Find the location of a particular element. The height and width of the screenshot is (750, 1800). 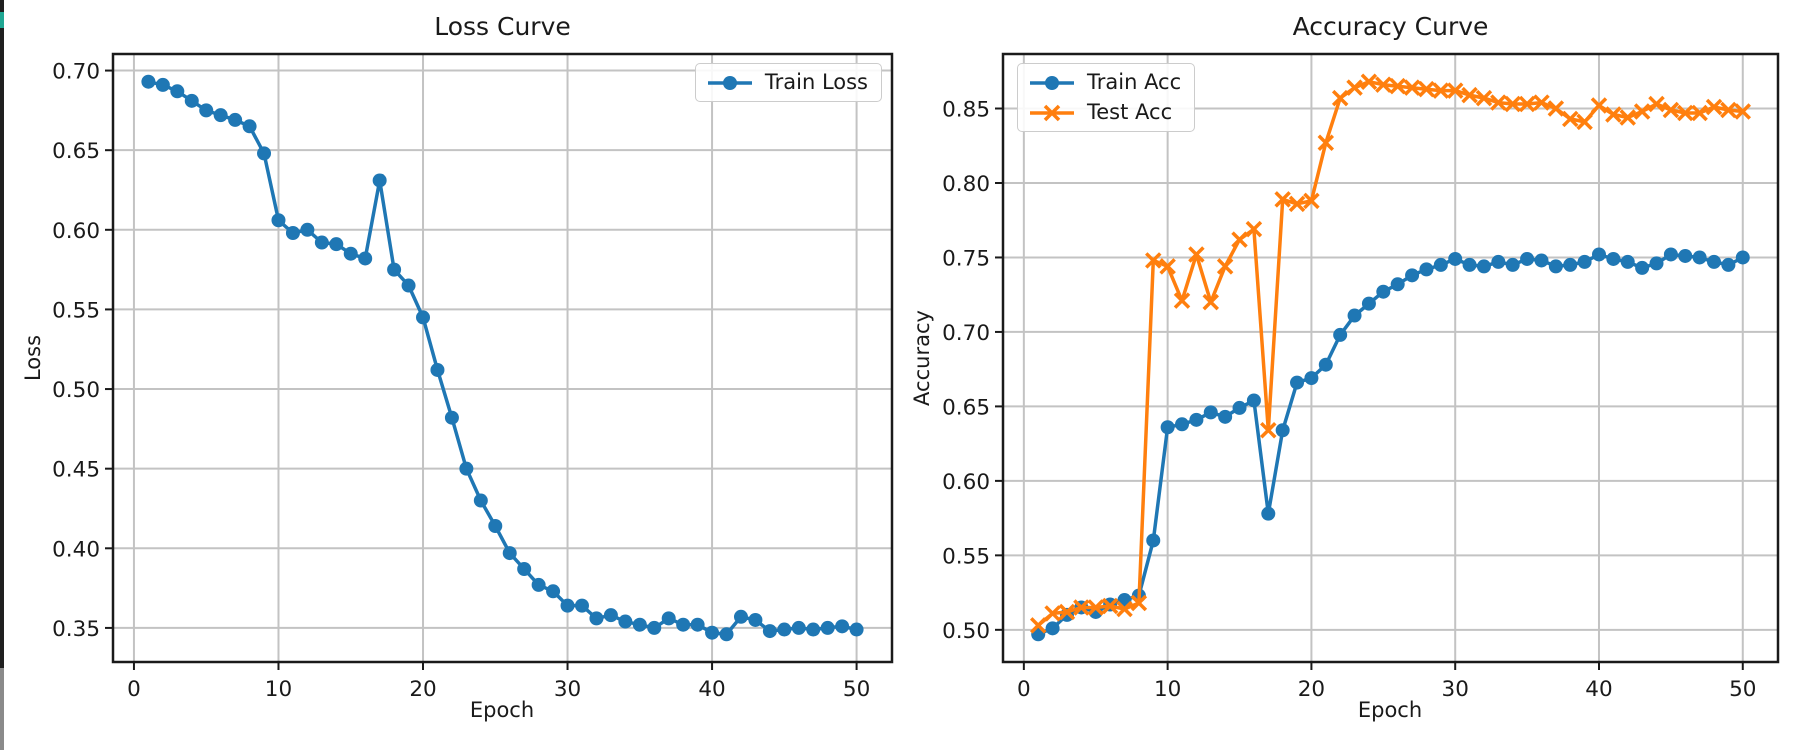

accuracy-y-tick-label: 0.70 is located at coordinates (966, 333).